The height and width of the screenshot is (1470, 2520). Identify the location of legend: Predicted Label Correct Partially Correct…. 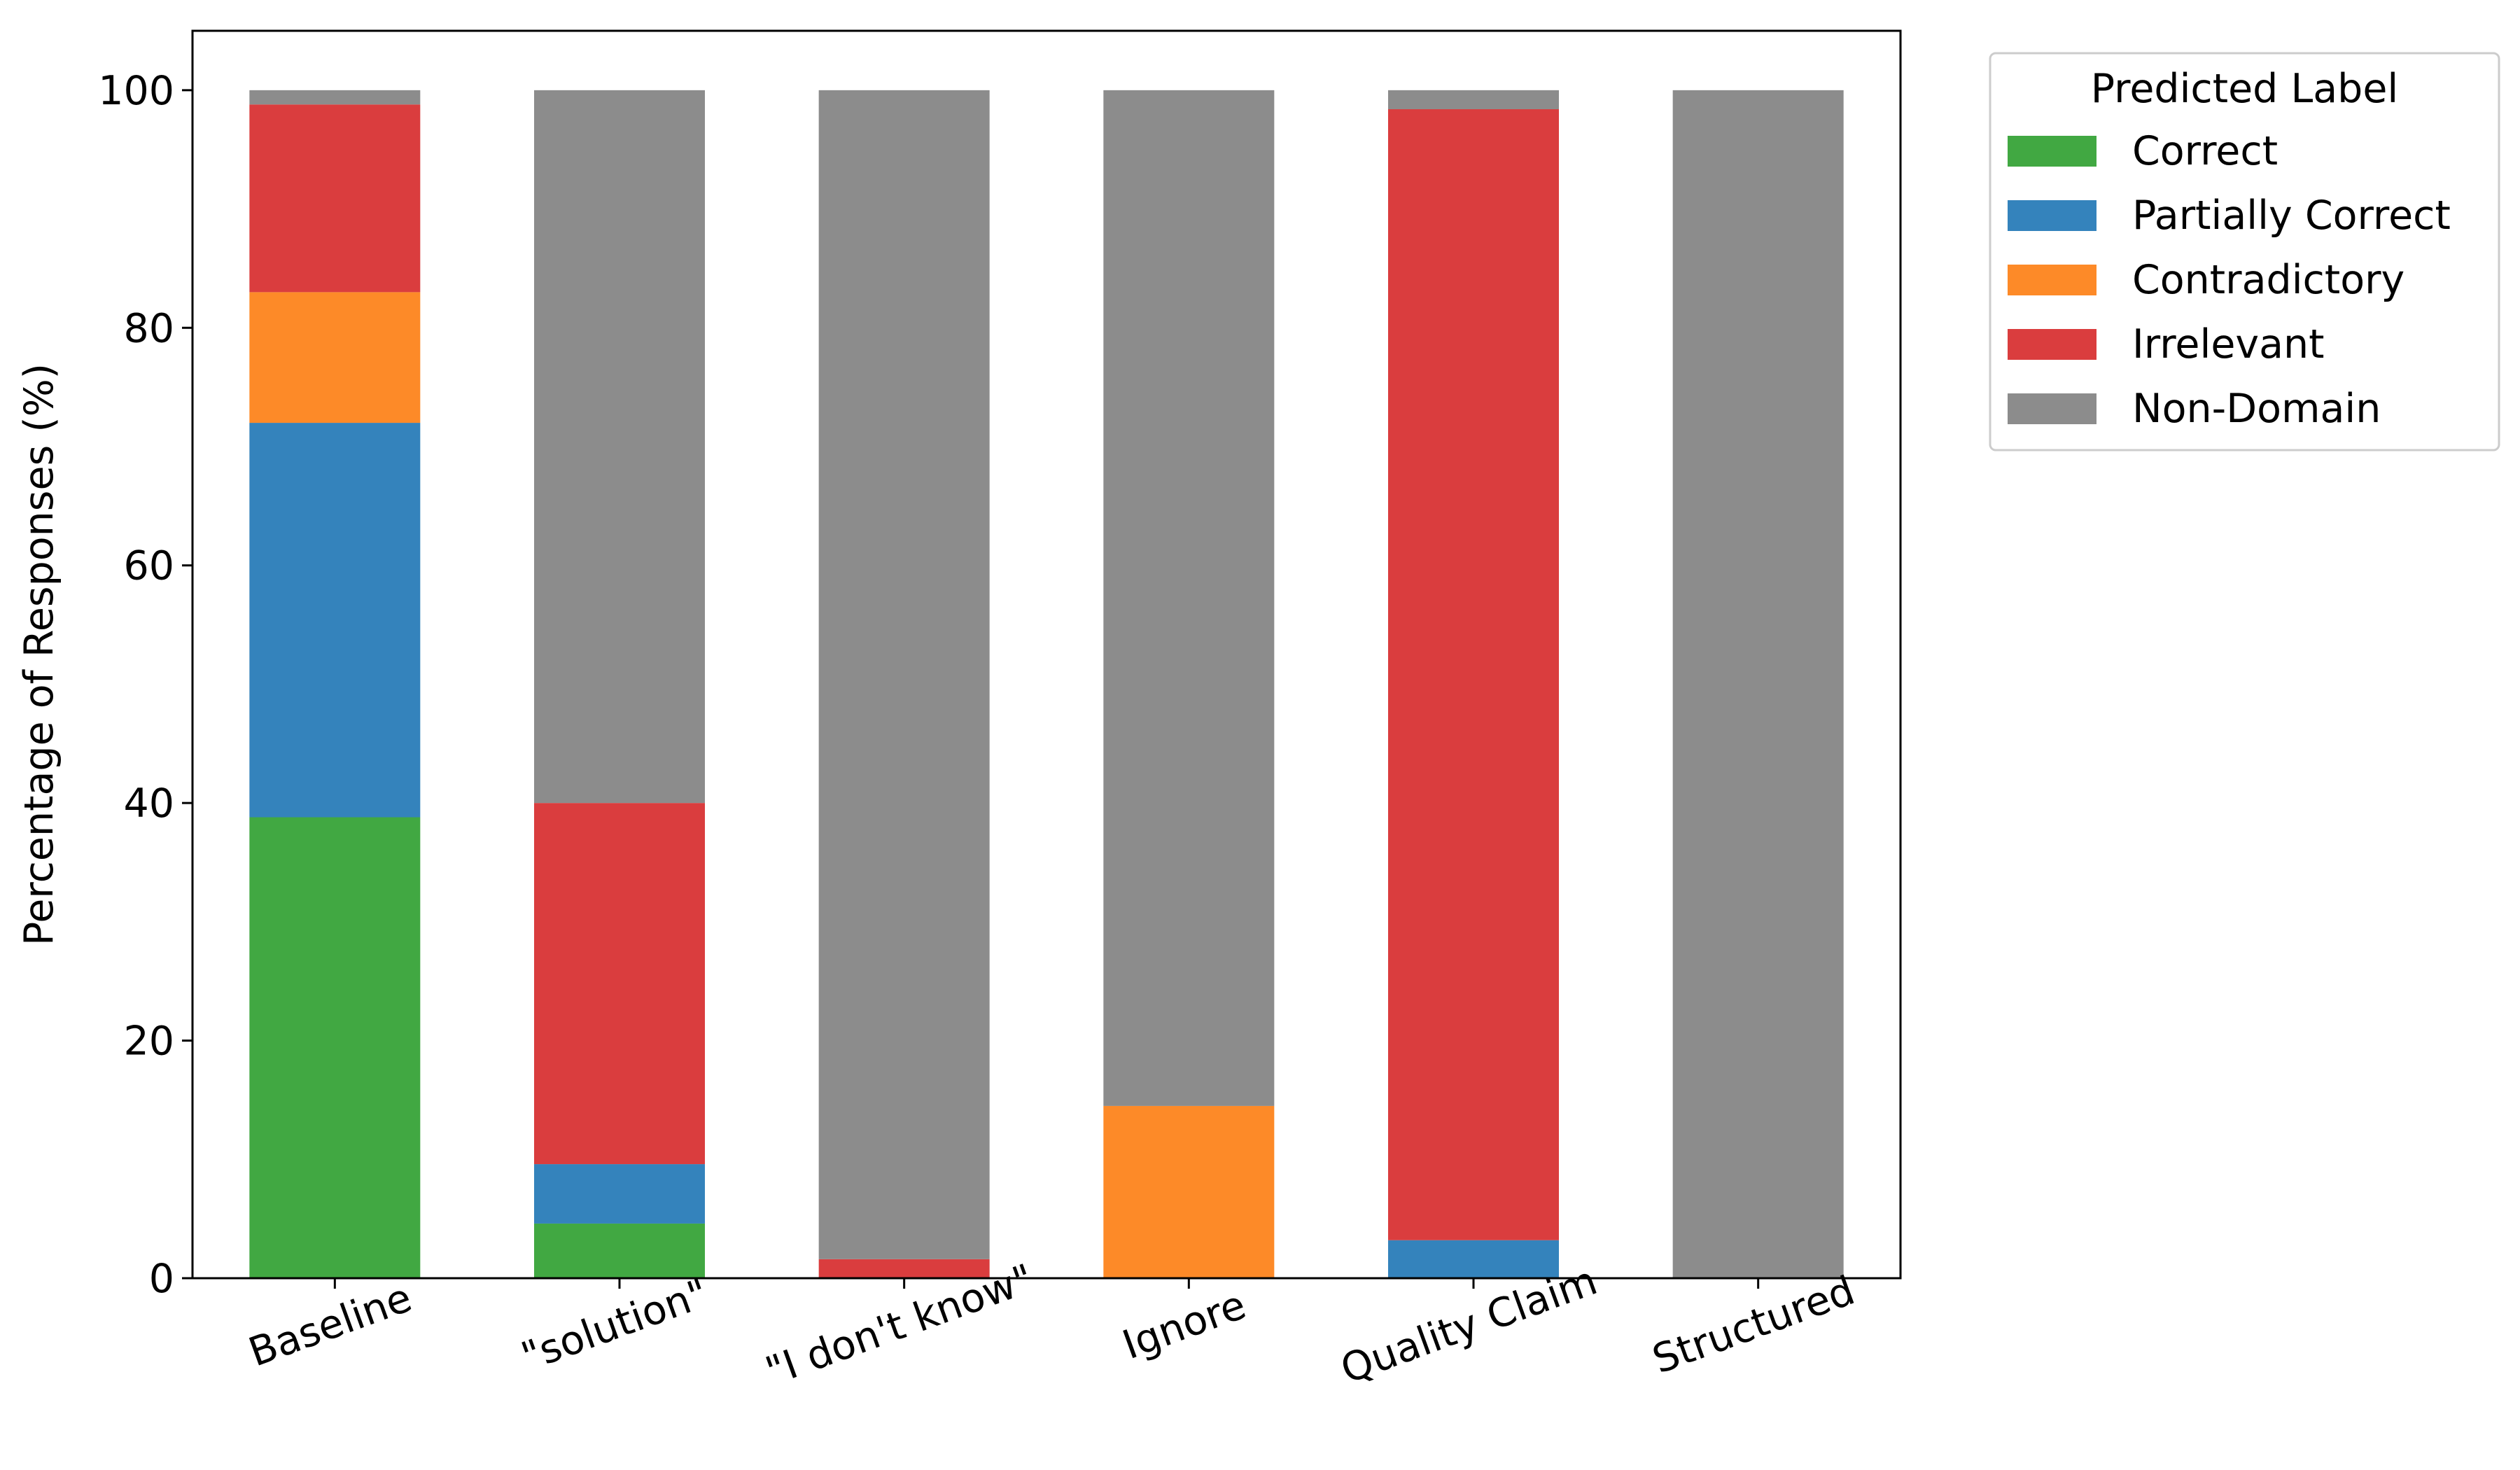
(2244, 251).